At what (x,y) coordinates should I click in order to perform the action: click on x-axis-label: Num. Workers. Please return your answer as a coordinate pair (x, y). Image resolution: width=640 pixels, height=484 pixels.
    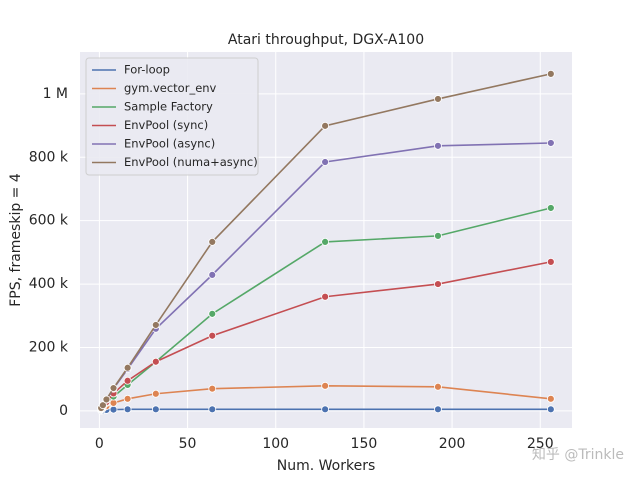
    Looking at the image, I should click on (326, 466).